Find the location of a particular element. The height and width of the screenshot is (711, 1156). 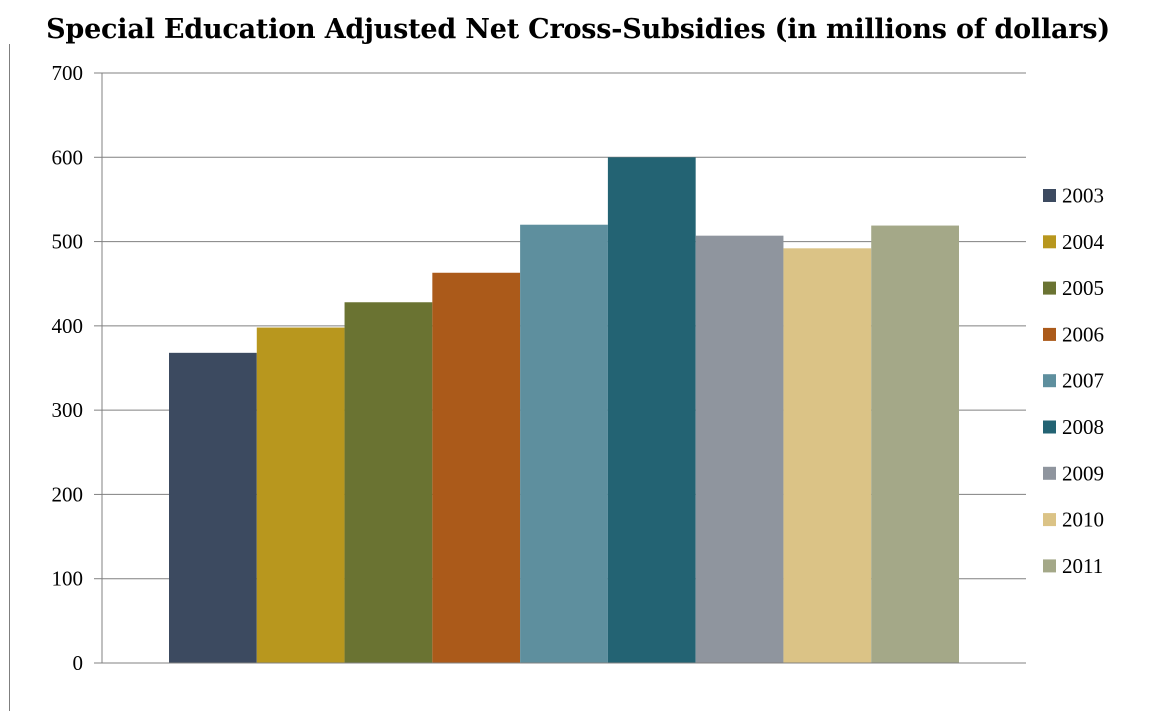

legend-label: 2005 is located at coordinates (1083, 288).